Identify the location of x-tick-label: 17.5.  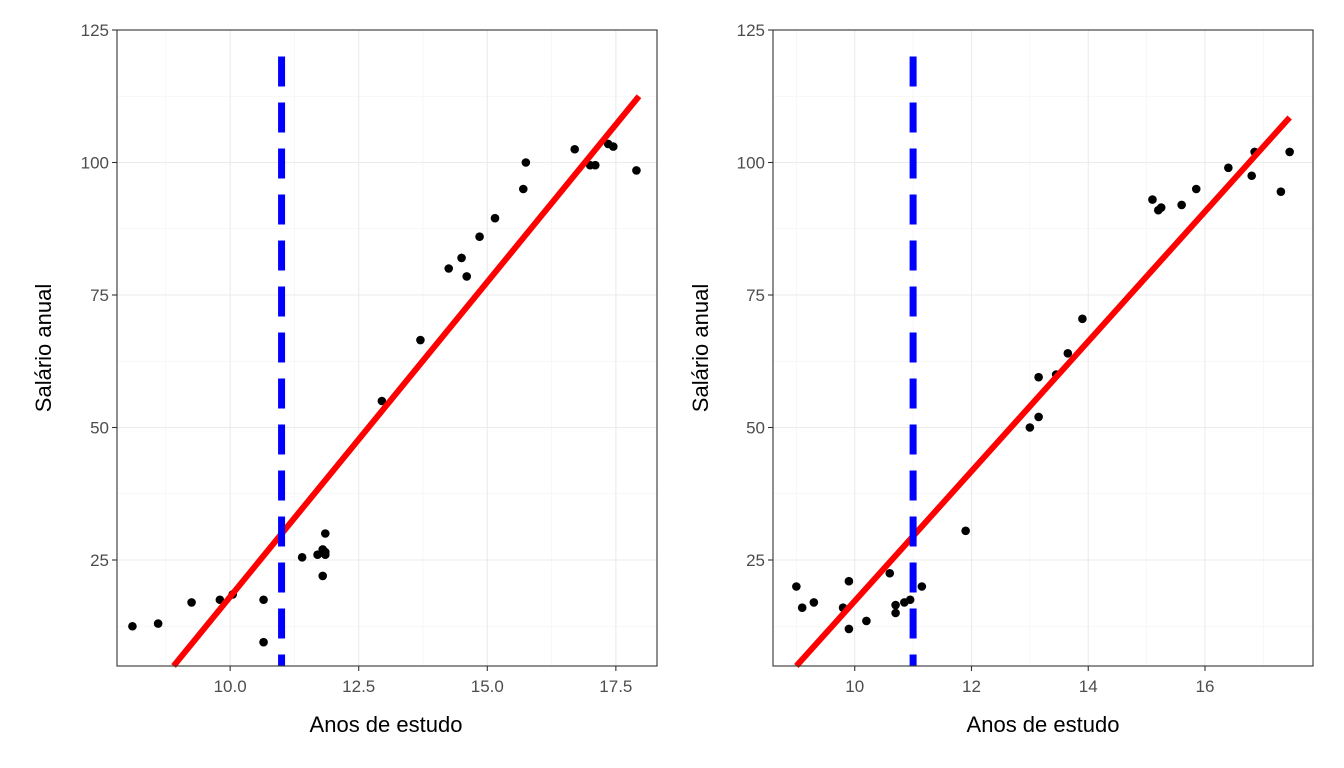
(615, 686).